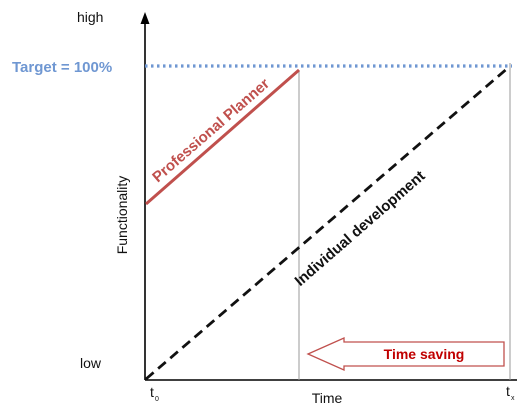  I want to click on y-low-label: low, so click(91, 363).